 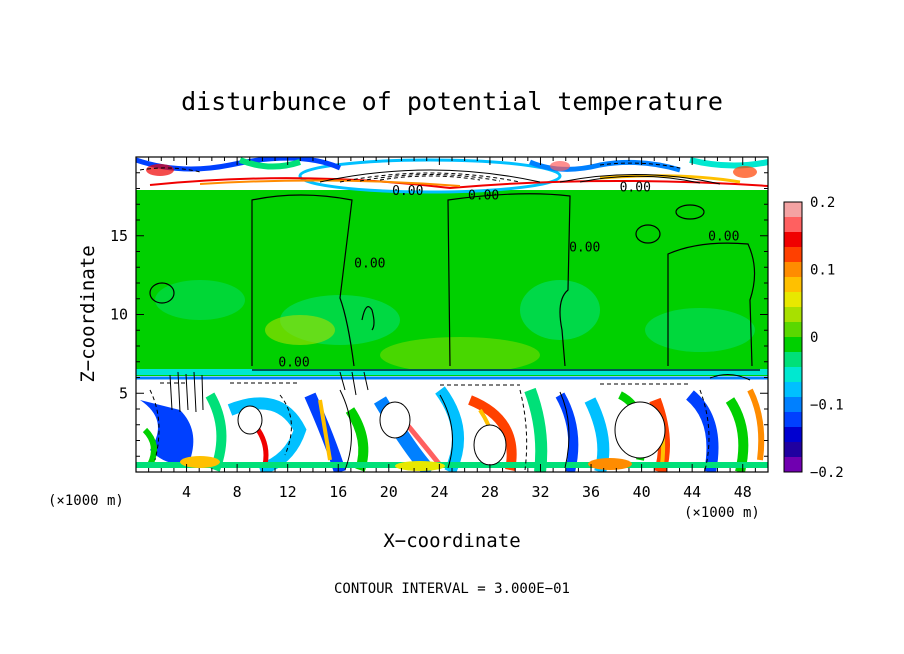 I want to click on x-tick-label: 4, so click(x=186, y=492).